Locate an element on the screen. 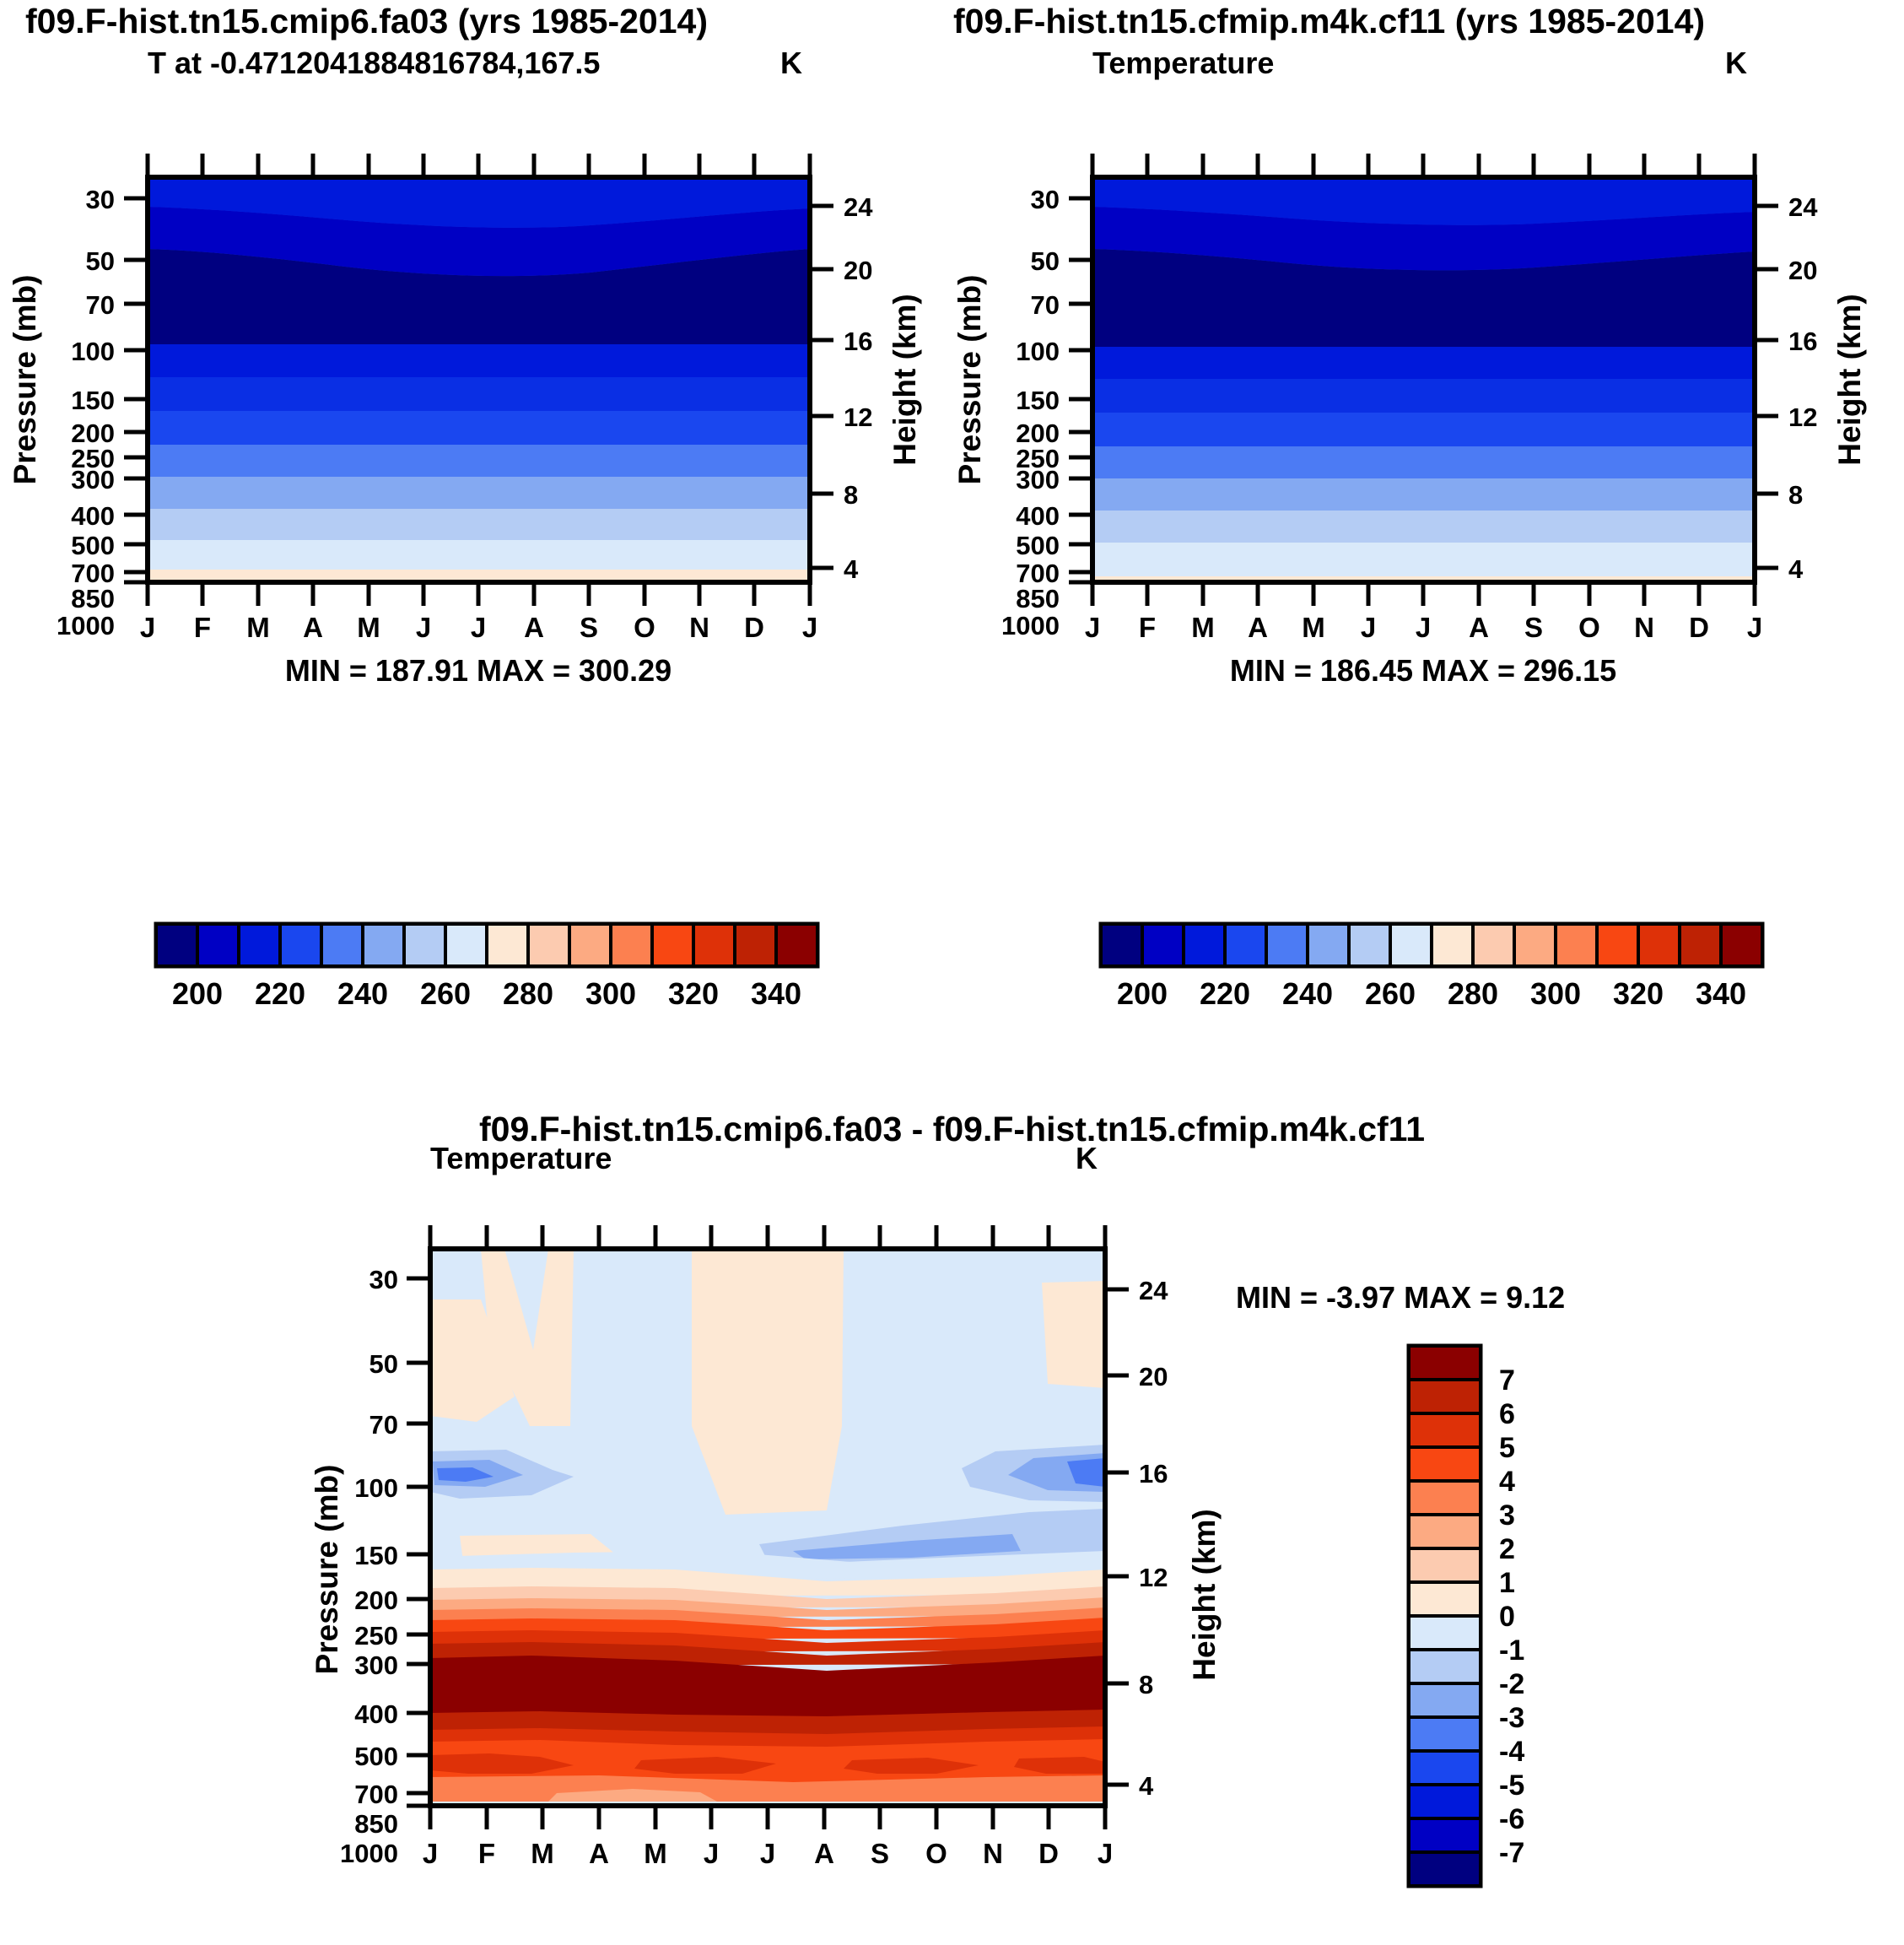 The width and height of the screenshot is (1904, 1945). colorbar-tick-label: 240 is located at coordinates (1307, 994).